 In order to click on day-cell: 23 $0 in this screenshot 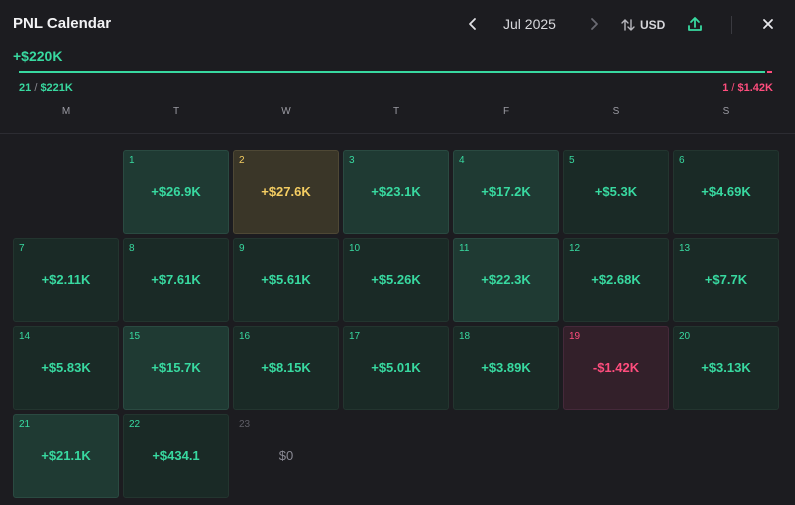, I will do `click(286, 456)`.